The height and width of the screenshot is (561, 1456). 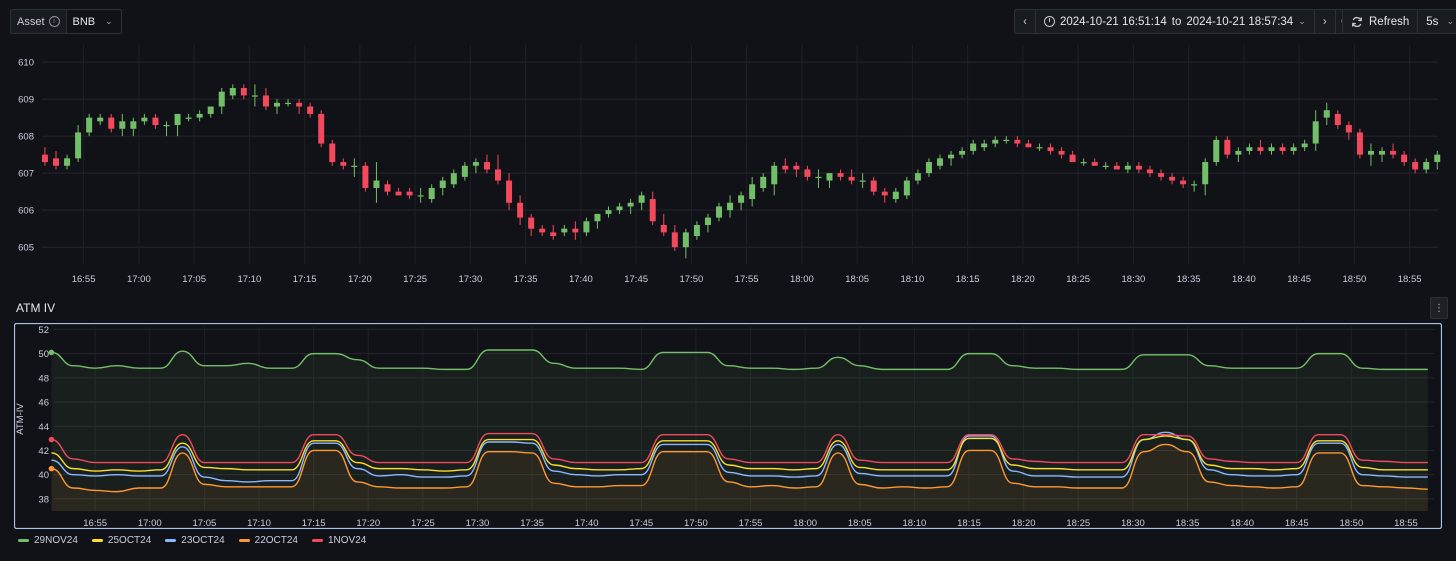 What do you see at coordinates (1439, 308) in the screenshot?
I see `panel-menu-button: ⋮` at bounding box center [1439, 308].